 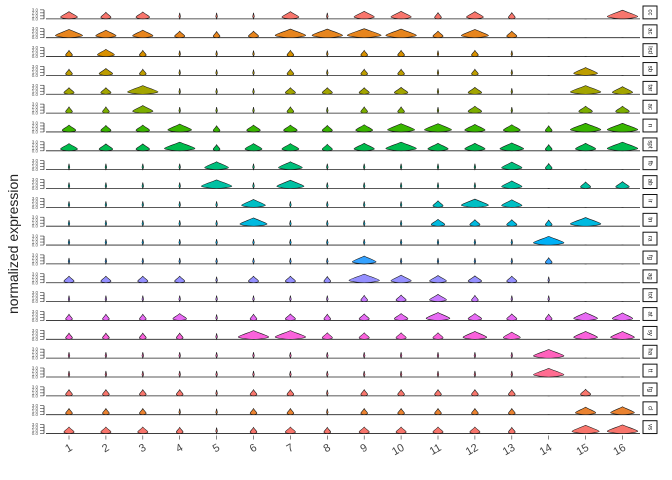 What do you see at coordinates (472, 450) in the screenshot?
I see `x-tick-label: 12` at bounding box center [472, 450].